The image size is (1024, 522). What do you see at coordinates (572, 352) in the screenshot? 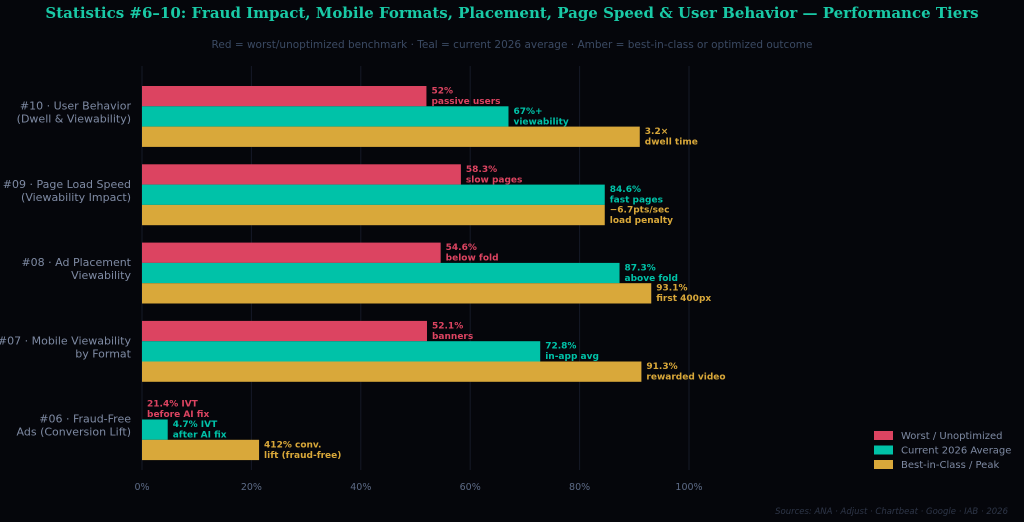
I see `bar-data-label: 72.8% in-app avg` at bounding box center [572, 352].